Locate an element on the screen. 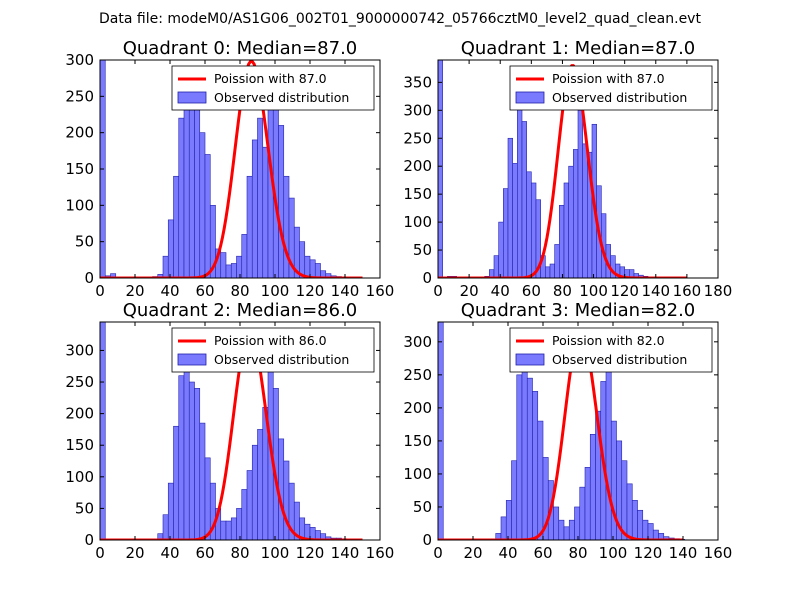  x-tick-label: 60 is located at coordinates (542, 553).